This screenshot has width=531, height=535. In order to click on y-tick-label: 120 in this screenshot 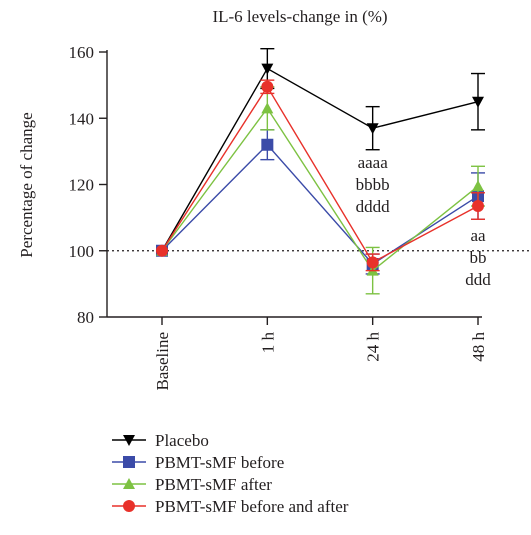, I will do `click(82, 185)`.